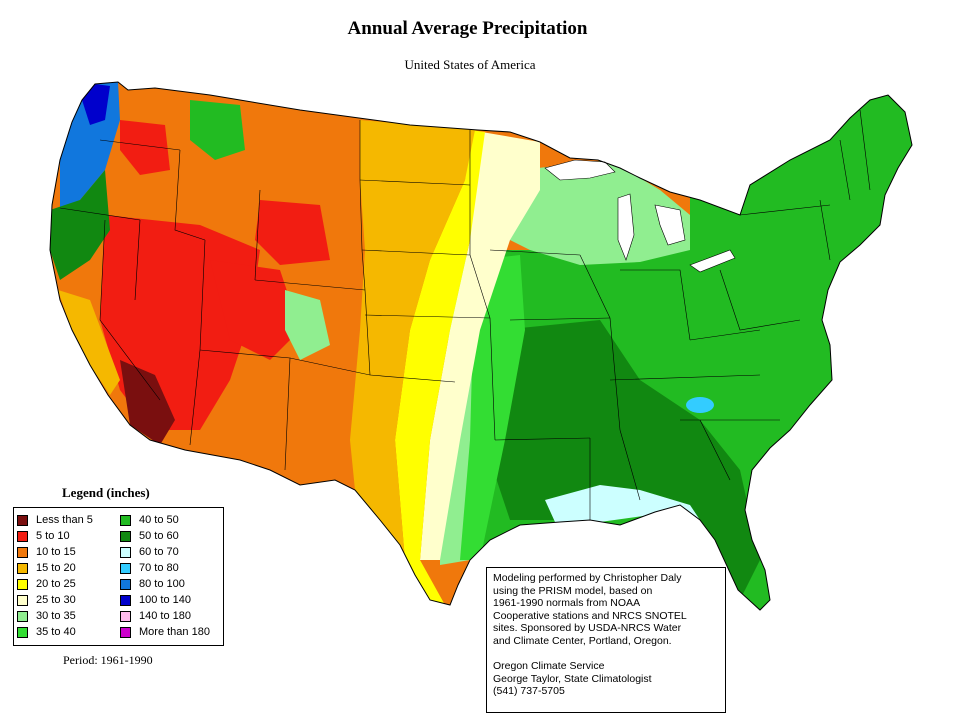  I want to click on legend-item: 80 to 100, so click(152, 584).